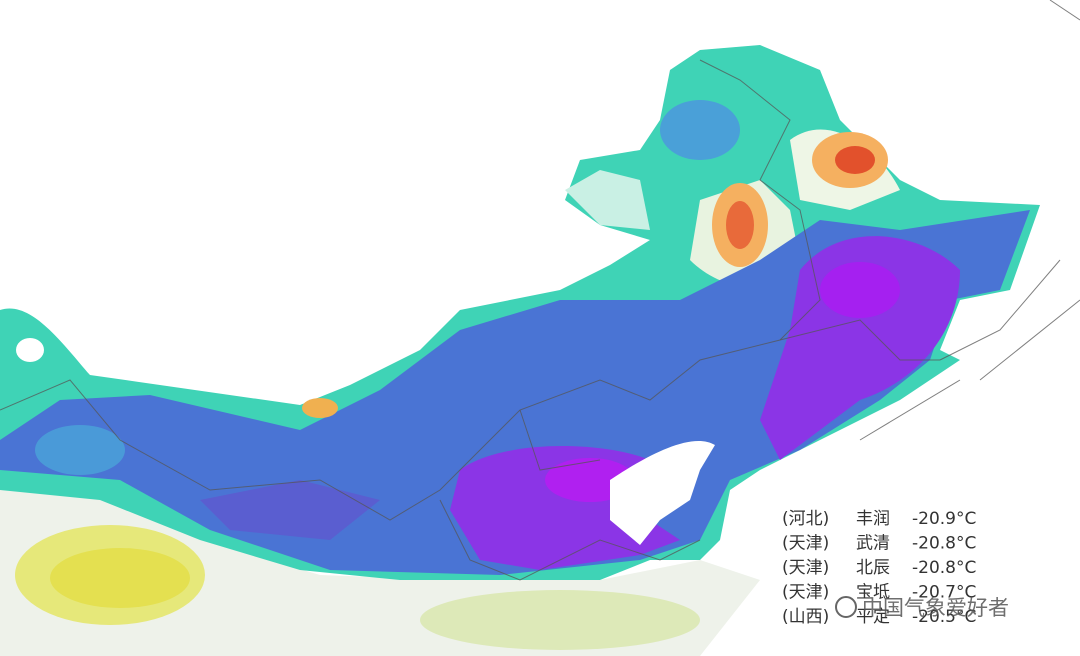  I want to click on station-name: 丰润, so click(873, 519).